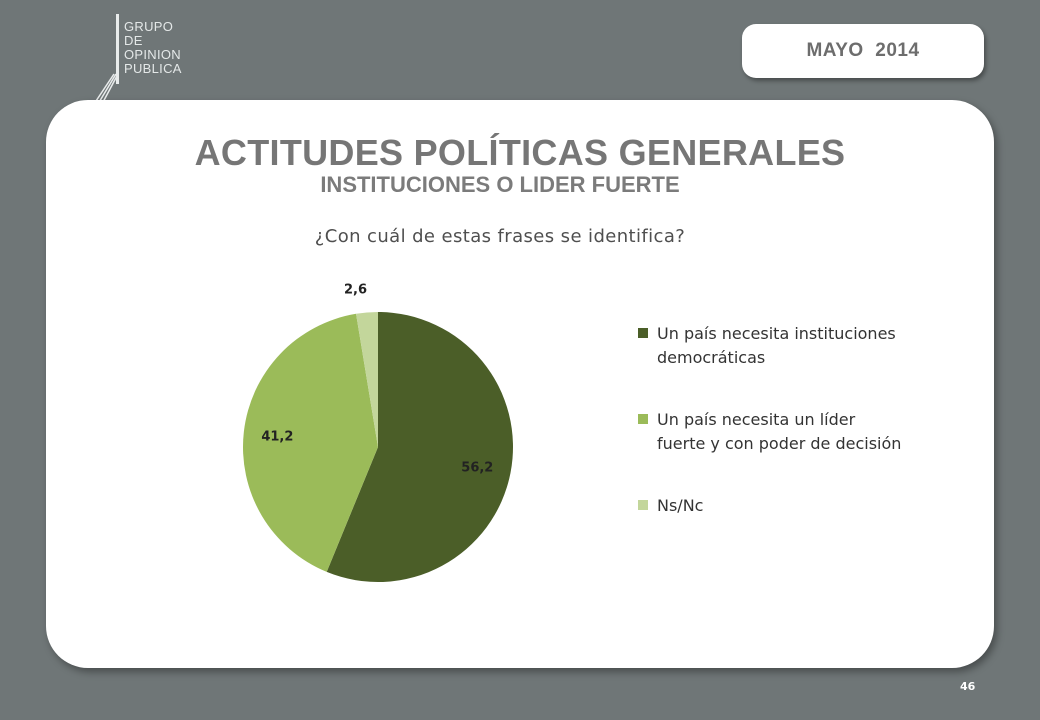 This screenshot has width=1040, height=720. I want to click on pie-slice-lider-fuerte, so click(310, 442).